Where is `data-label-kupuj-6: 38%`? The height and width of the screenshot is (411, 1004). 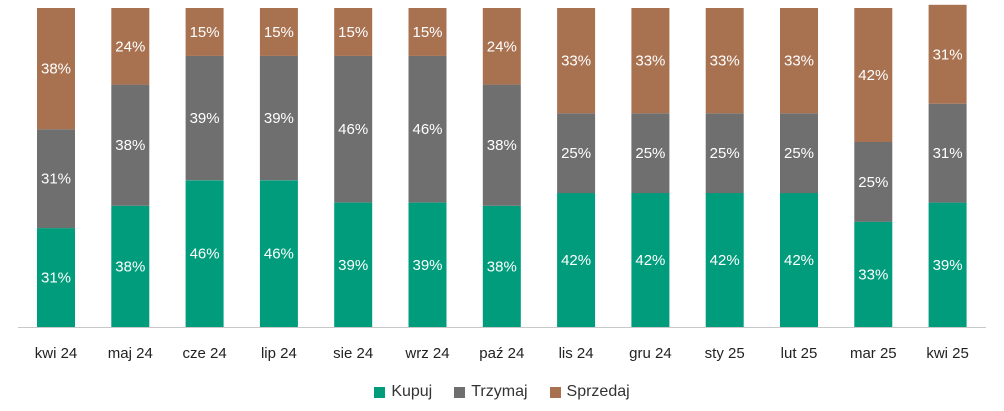
data-label-kupuj-6: 38% is located at coordinates (502, 266).